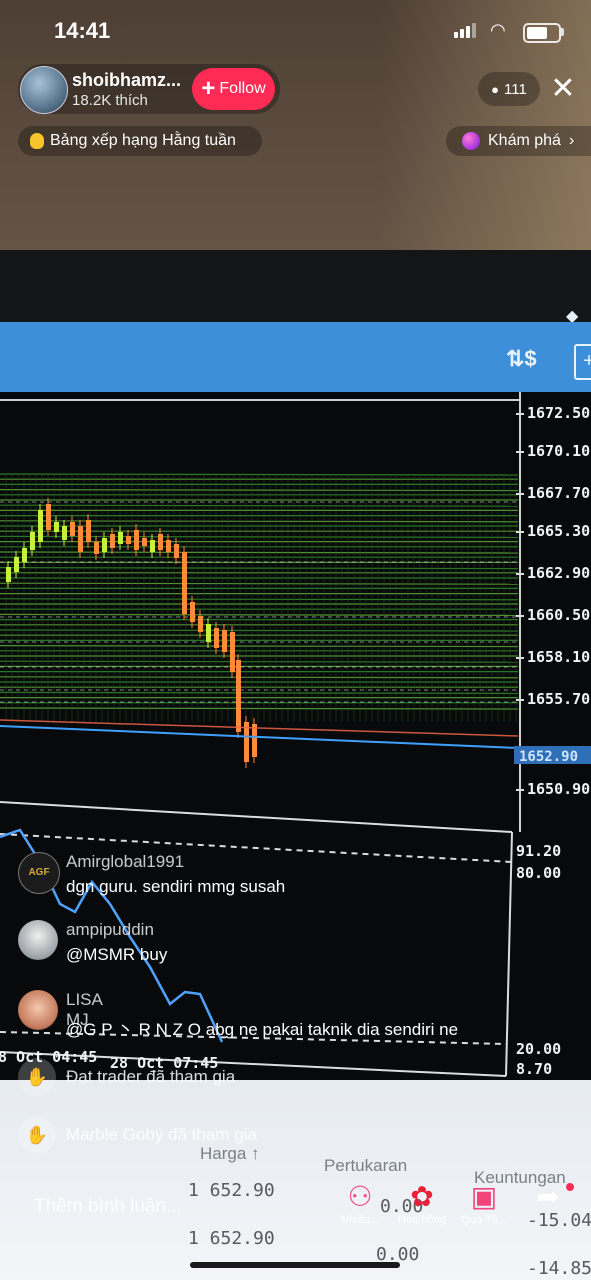 Image resolution: width=591 pixels, height=1280 pixels. I want to click on monitor-wifi-icon: ◆, so click(572, 316).